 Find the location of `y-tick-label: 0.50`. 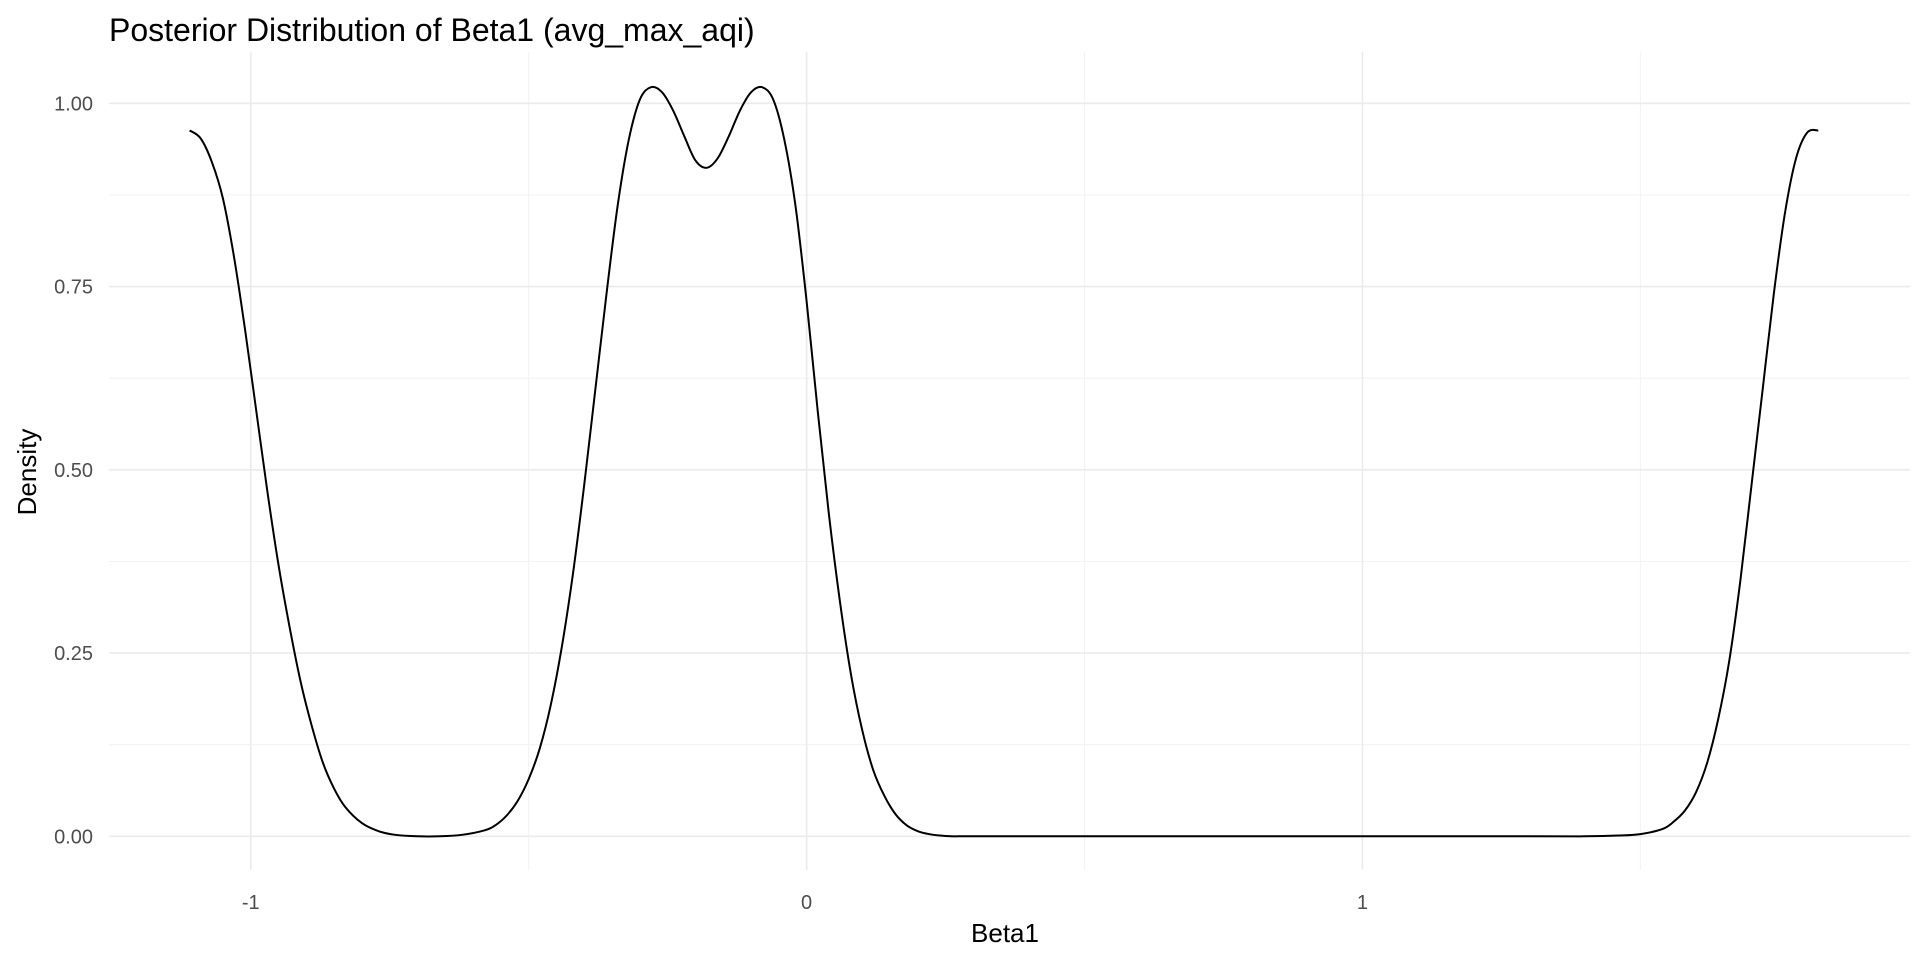

y-tick-label: 0.50 is located at coordinates (73, 471).